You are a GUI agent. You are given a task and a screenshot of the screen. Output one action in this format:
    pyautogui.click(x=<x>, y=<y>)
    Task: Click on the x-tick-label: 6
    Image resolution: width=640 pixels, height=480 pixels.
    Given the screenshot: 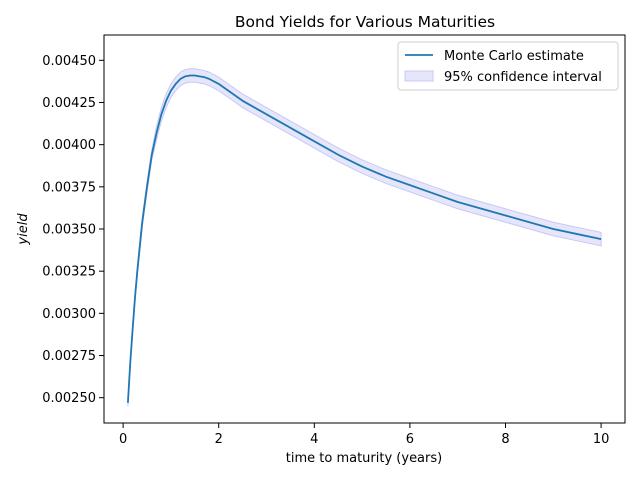 What is the action you would take?
    pyautogui.click(x=410, y=439)
    